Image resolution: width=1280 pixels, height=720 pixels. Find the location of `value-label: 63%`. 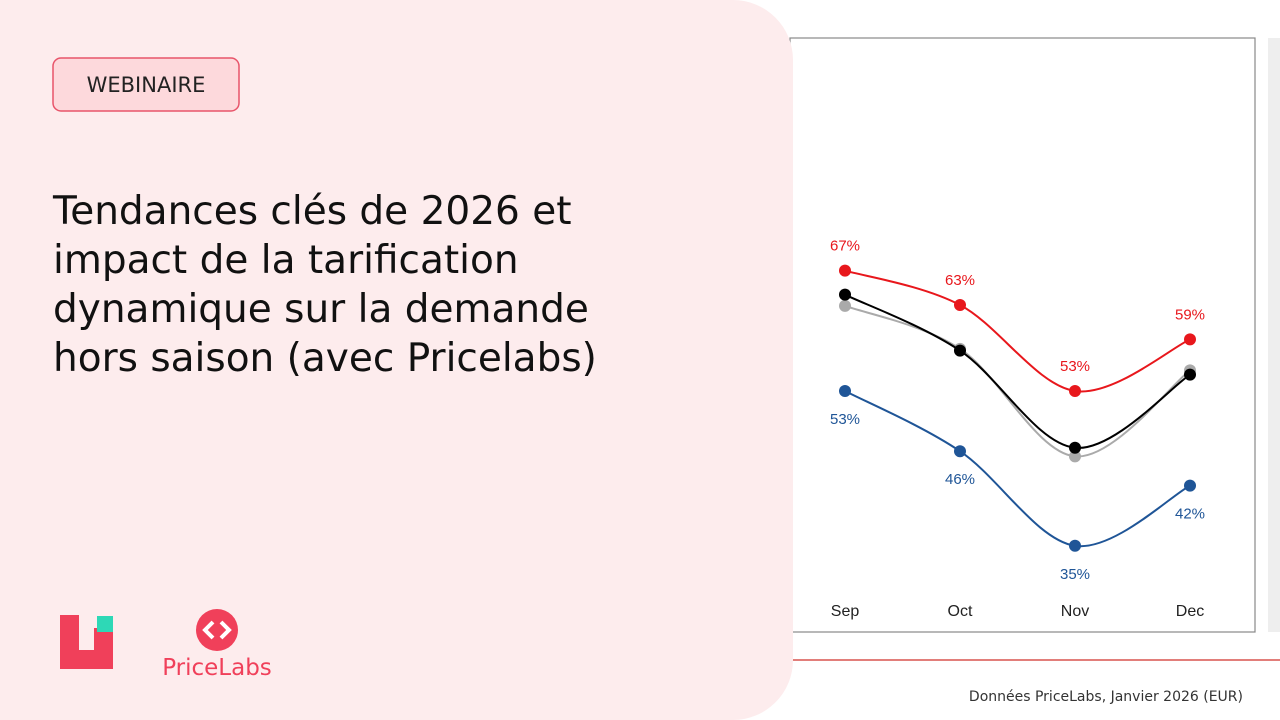

value-label: 63% is located at coordinates (960, 280).